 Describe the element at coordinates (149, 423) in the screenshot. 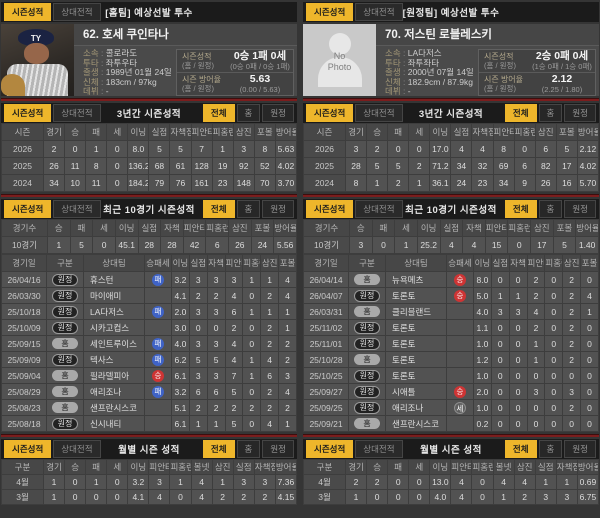

I see `table-row: 25/08/18 원정 신시내티 6.1 1 1 5 0 4 1` at that location.